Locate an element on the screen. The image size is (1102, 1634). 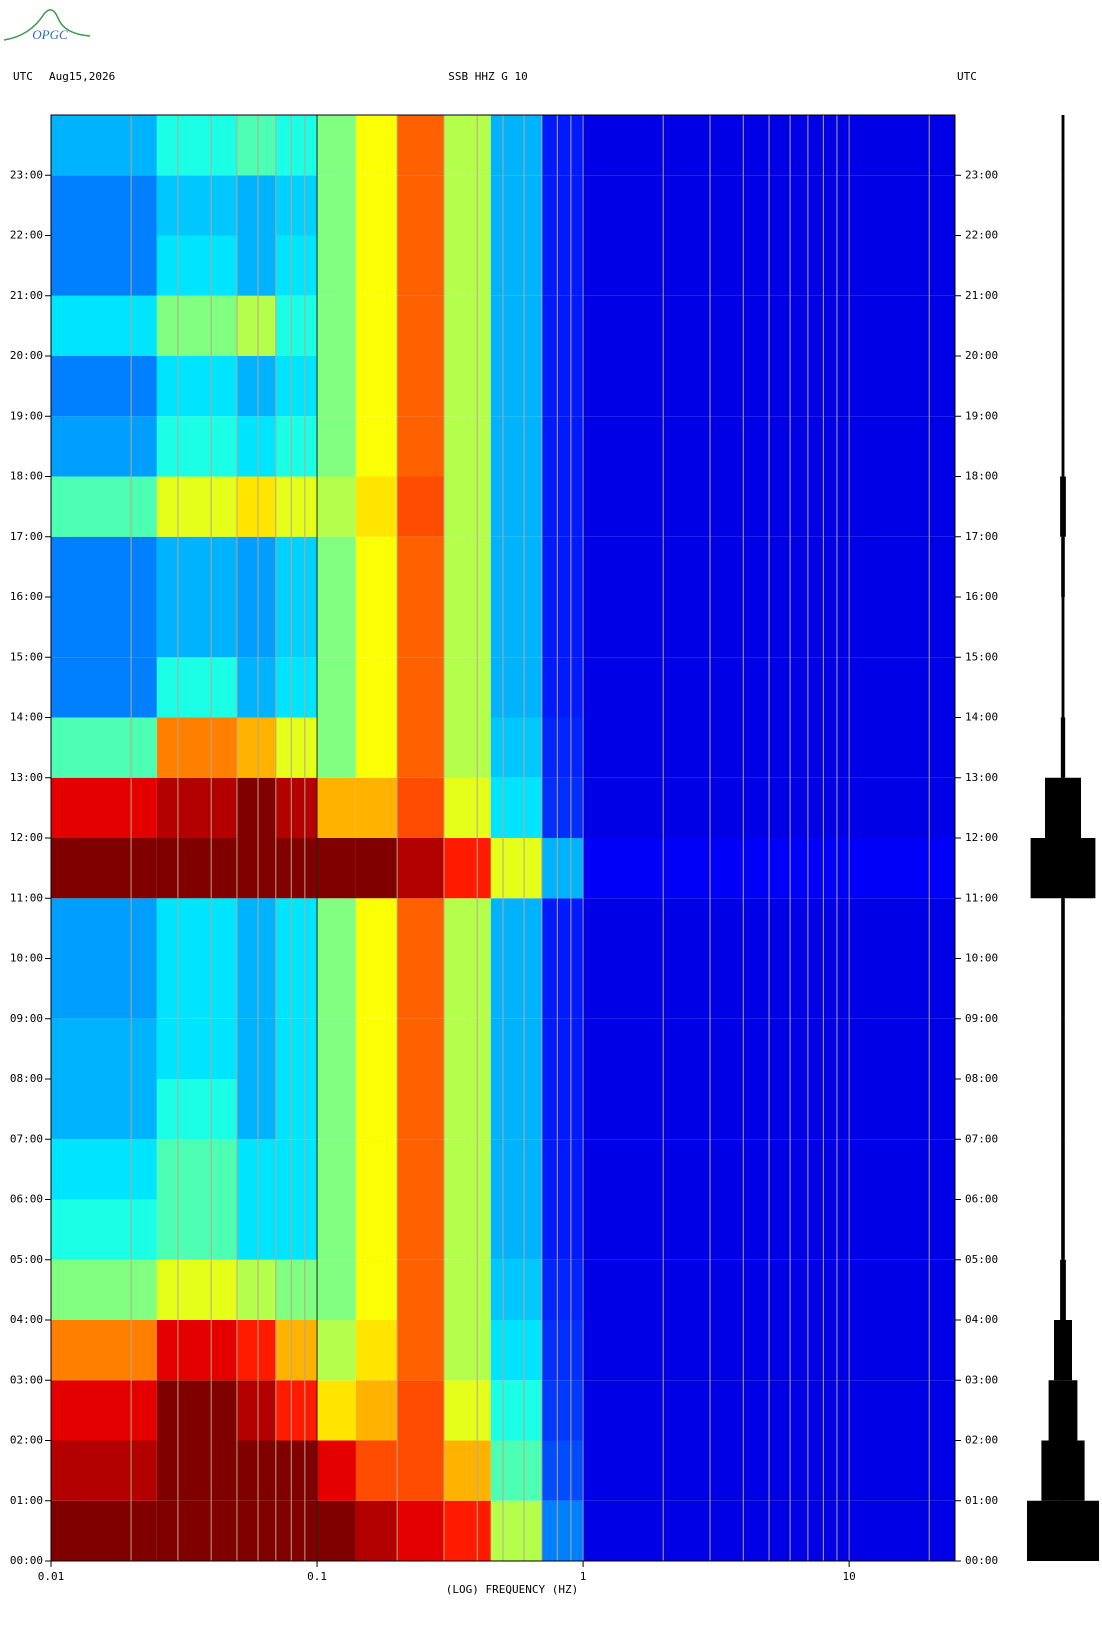
y-tick-label-right: 09:00 is located at coordinates (981, 1018).